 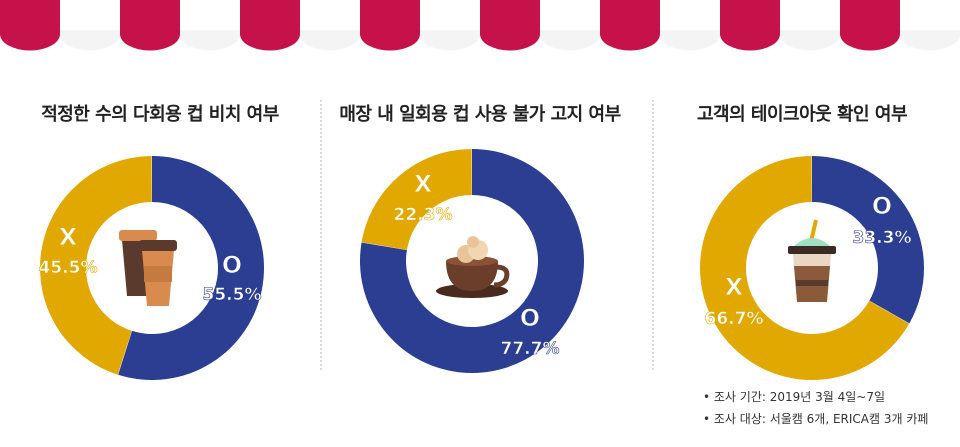 What do you see at coordinates (473, 267) in the screenshot?
I see `coffee-cup-icon` at bounding box center [473, 267].